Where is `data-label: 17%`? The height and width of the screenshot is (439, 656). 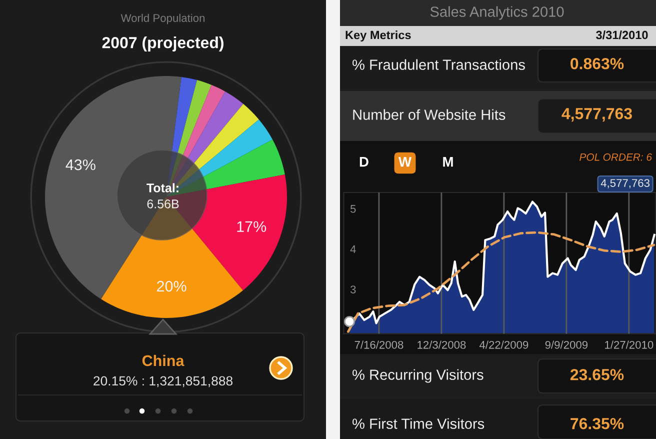 data-label: 17% is located at coordinates (251, 226).